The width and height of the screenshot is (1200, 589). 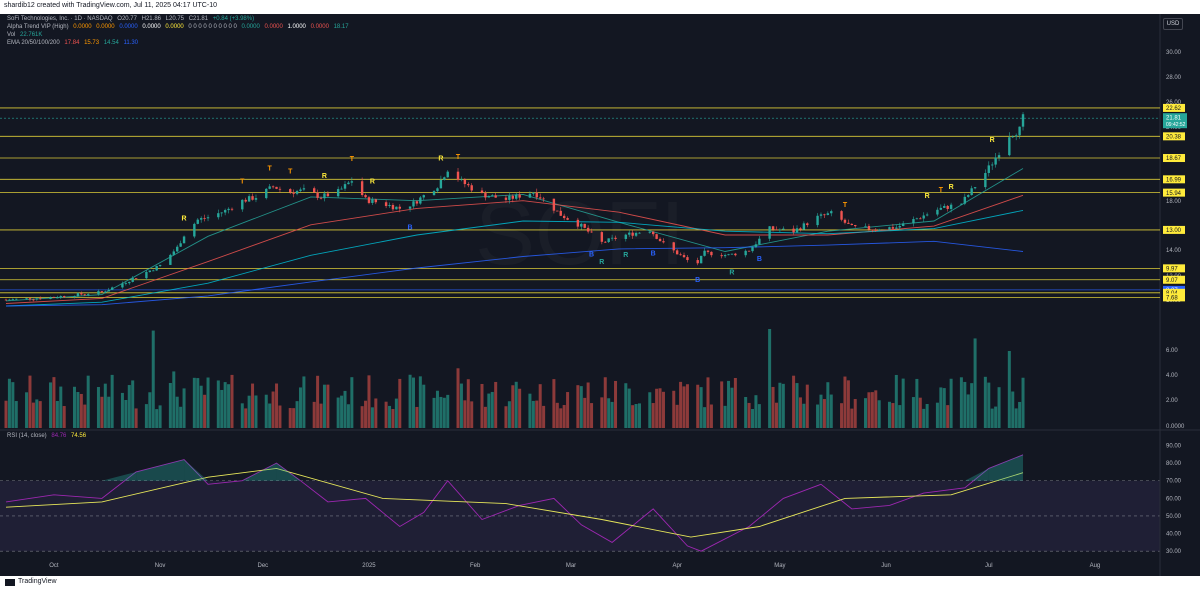 What do you see at coordinates (571, 566) in the screenshot?
I see `time-axis-label: Mar` at bounding box center [571, 566].